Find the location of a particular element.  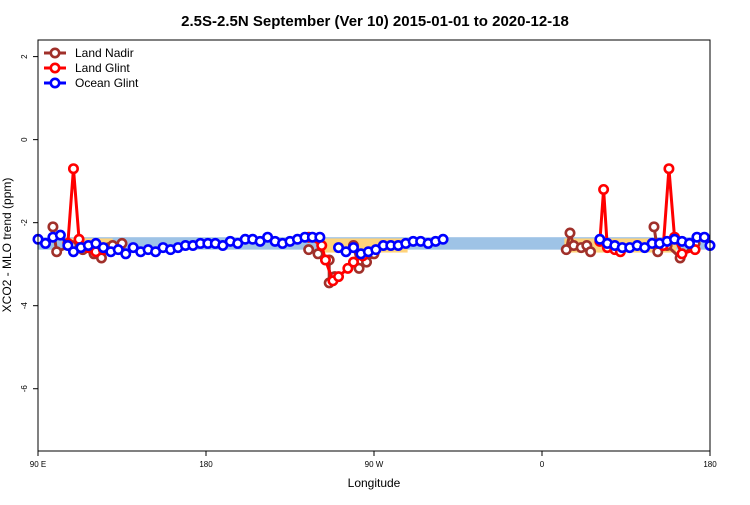

legend-item-land-nadir: Land Nadir is located at coordinates (89, 53).